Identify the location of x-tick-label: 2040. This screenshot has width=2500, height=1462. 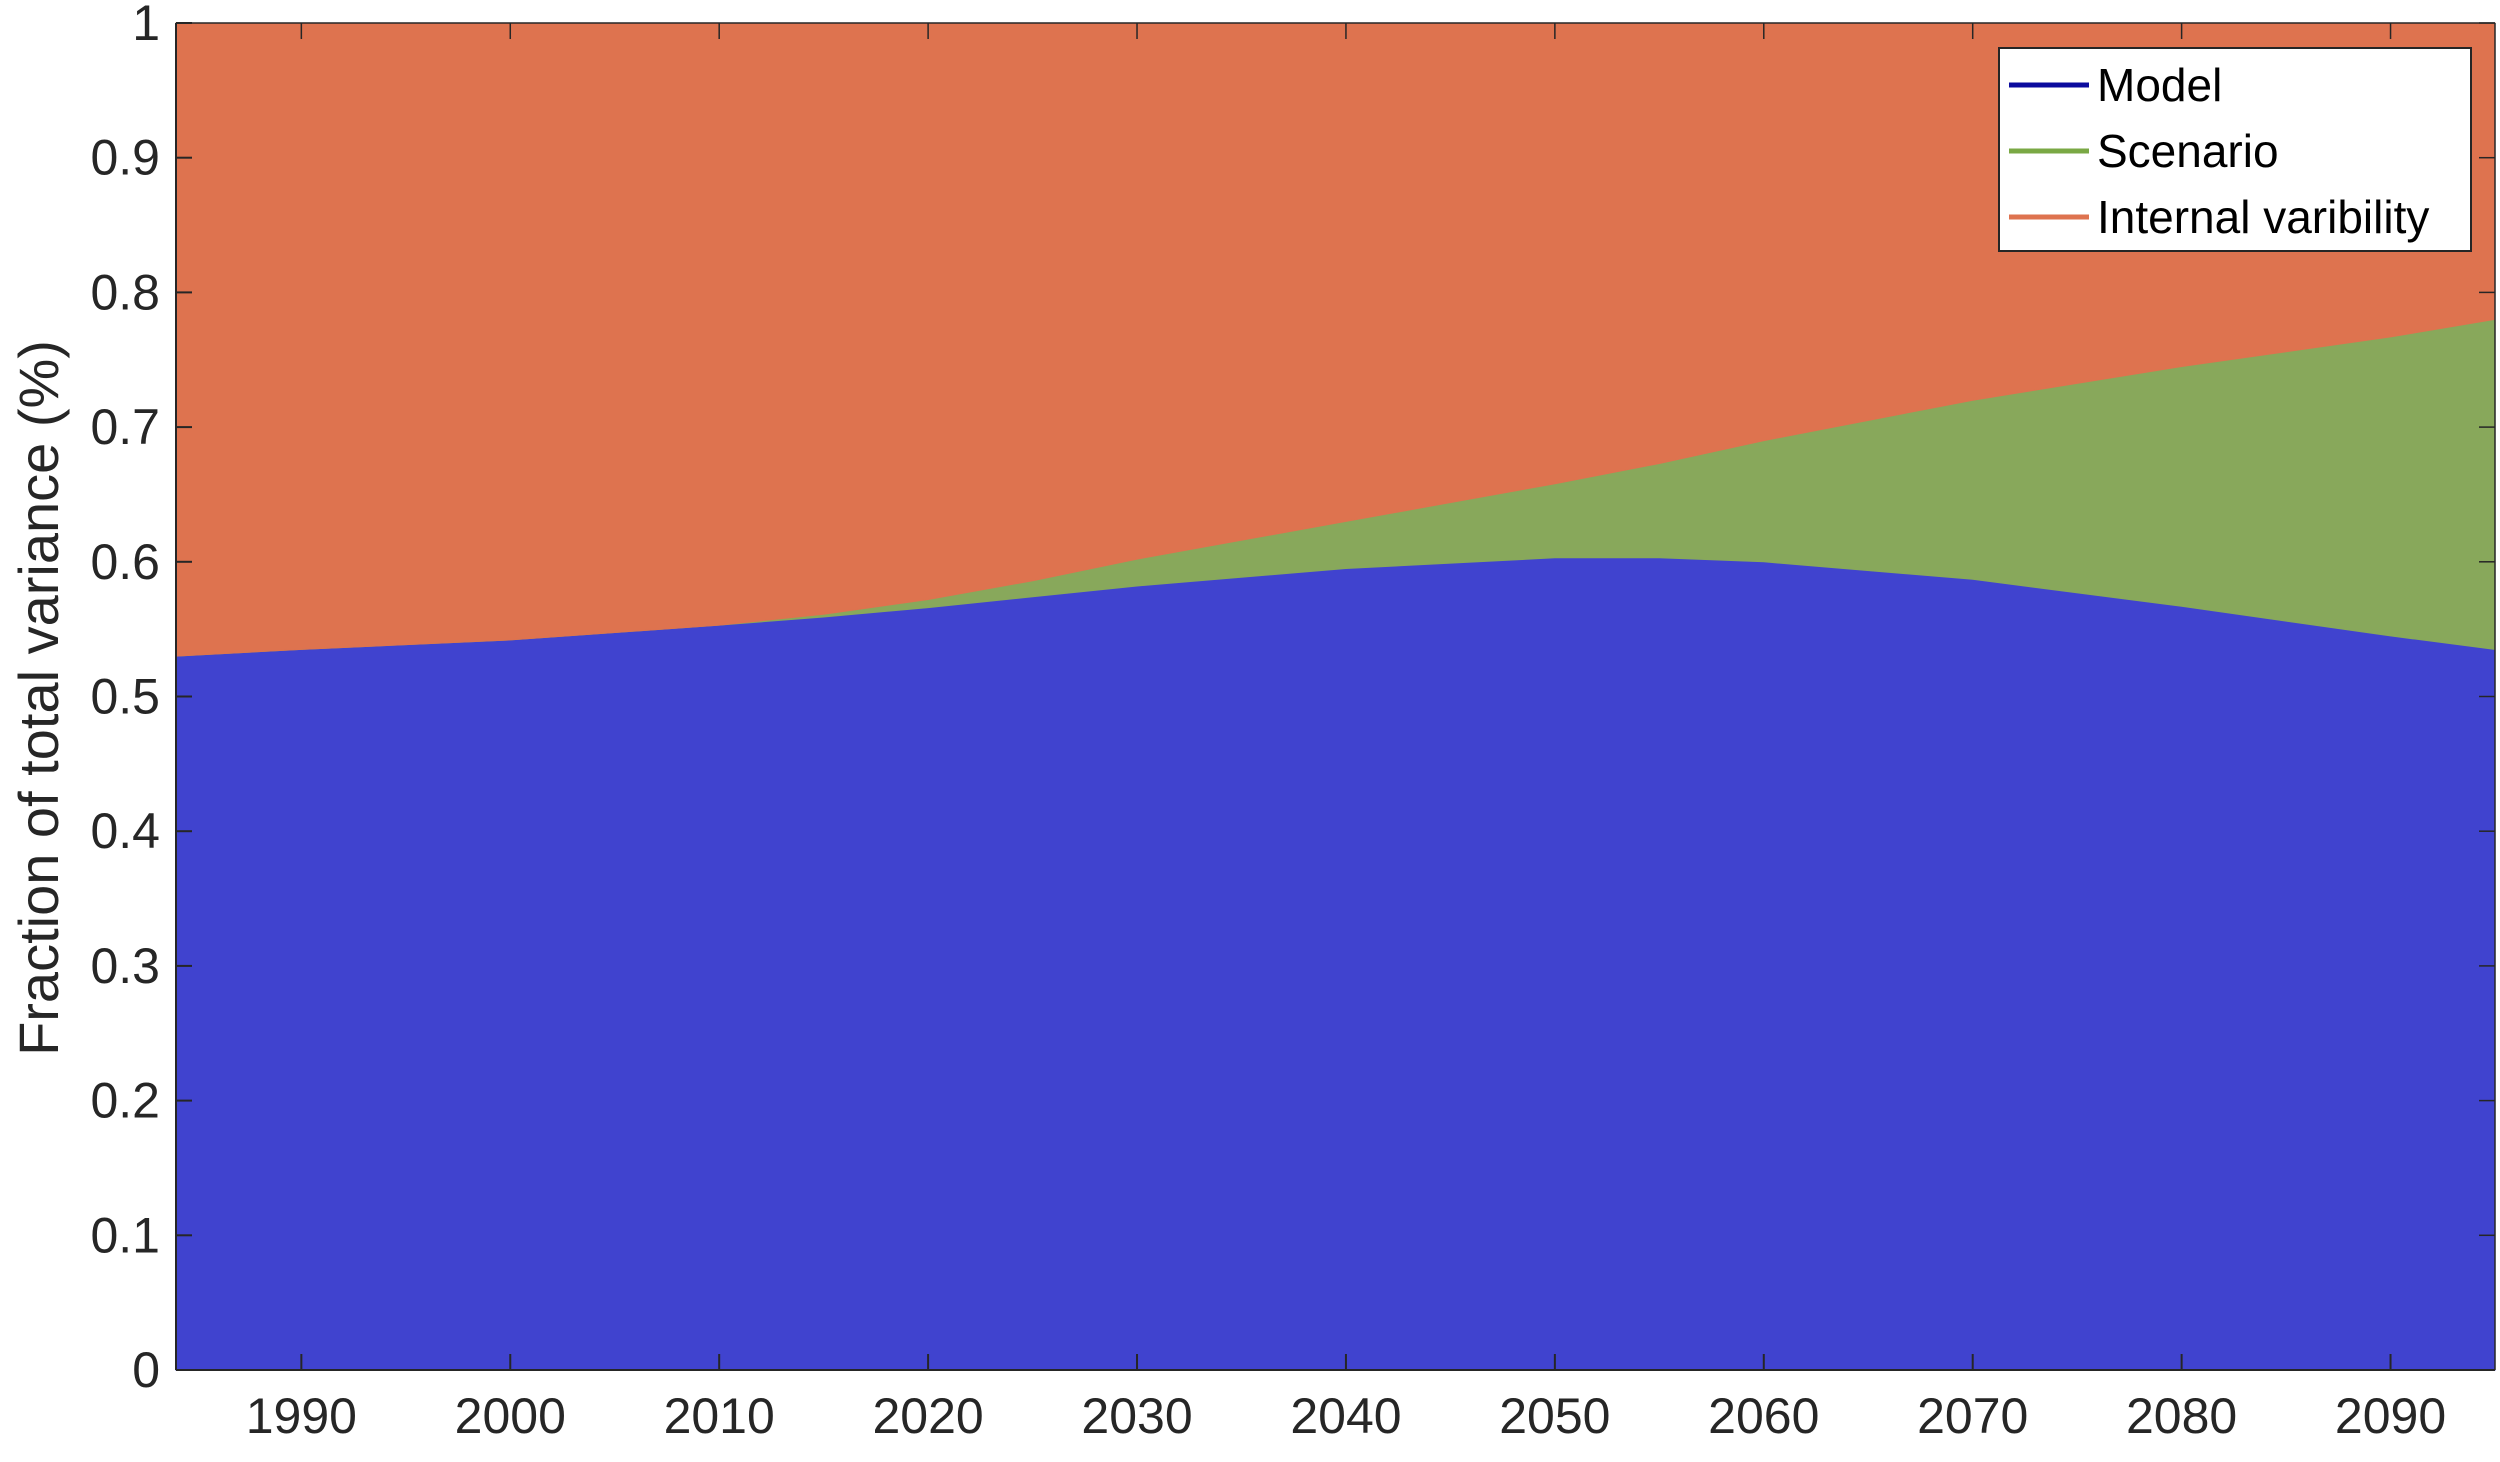
(1345, 1416).